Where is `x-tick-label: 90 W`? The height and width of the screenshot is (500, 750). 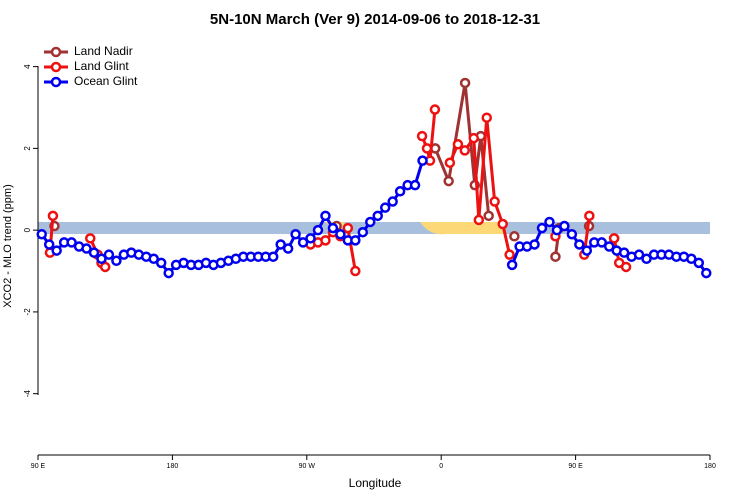 x-tick-label: 90 W is located at coordinates (307, 466).